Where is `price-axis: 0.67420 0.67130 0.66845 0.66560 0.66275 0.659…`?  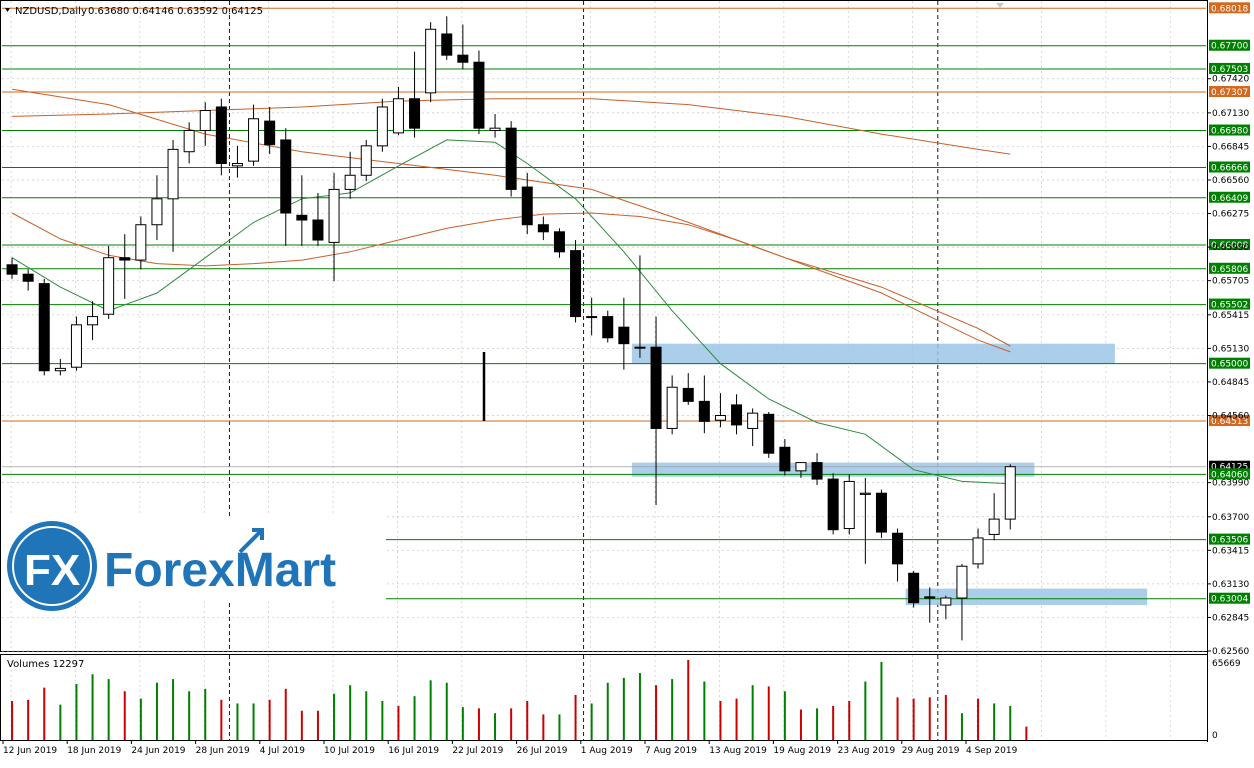
price-axis: 0.67420 0.67130 0.66845 0.66560 0.66275 0.659… is located at coordinates (1228, 366).